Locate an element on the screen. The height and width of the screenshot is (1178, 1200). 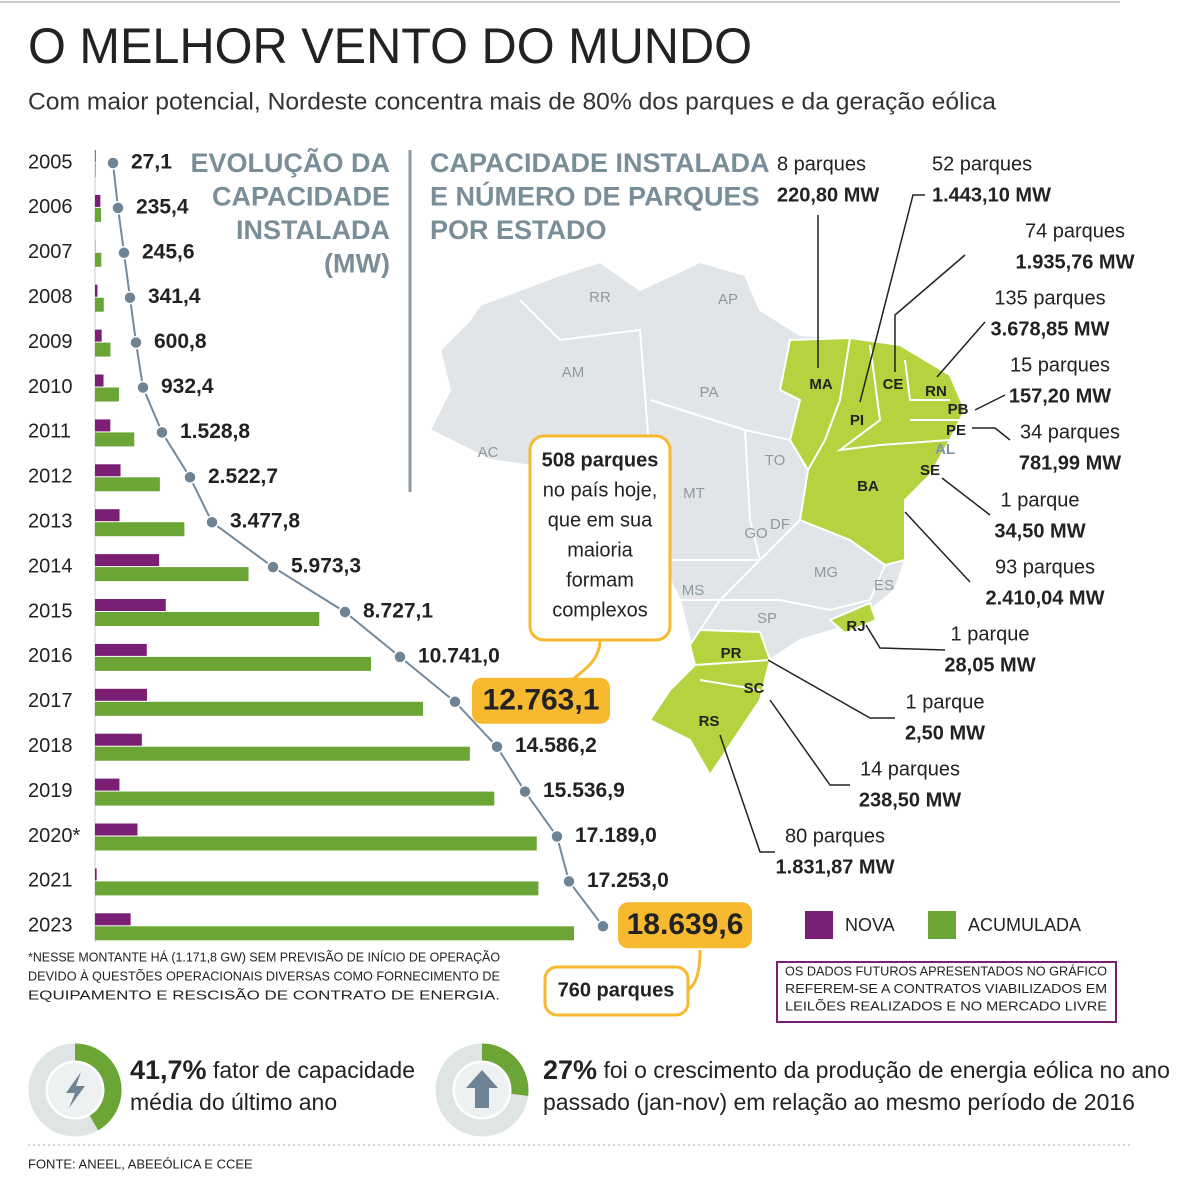
region-label: TO is located at coordinates (775, 460).